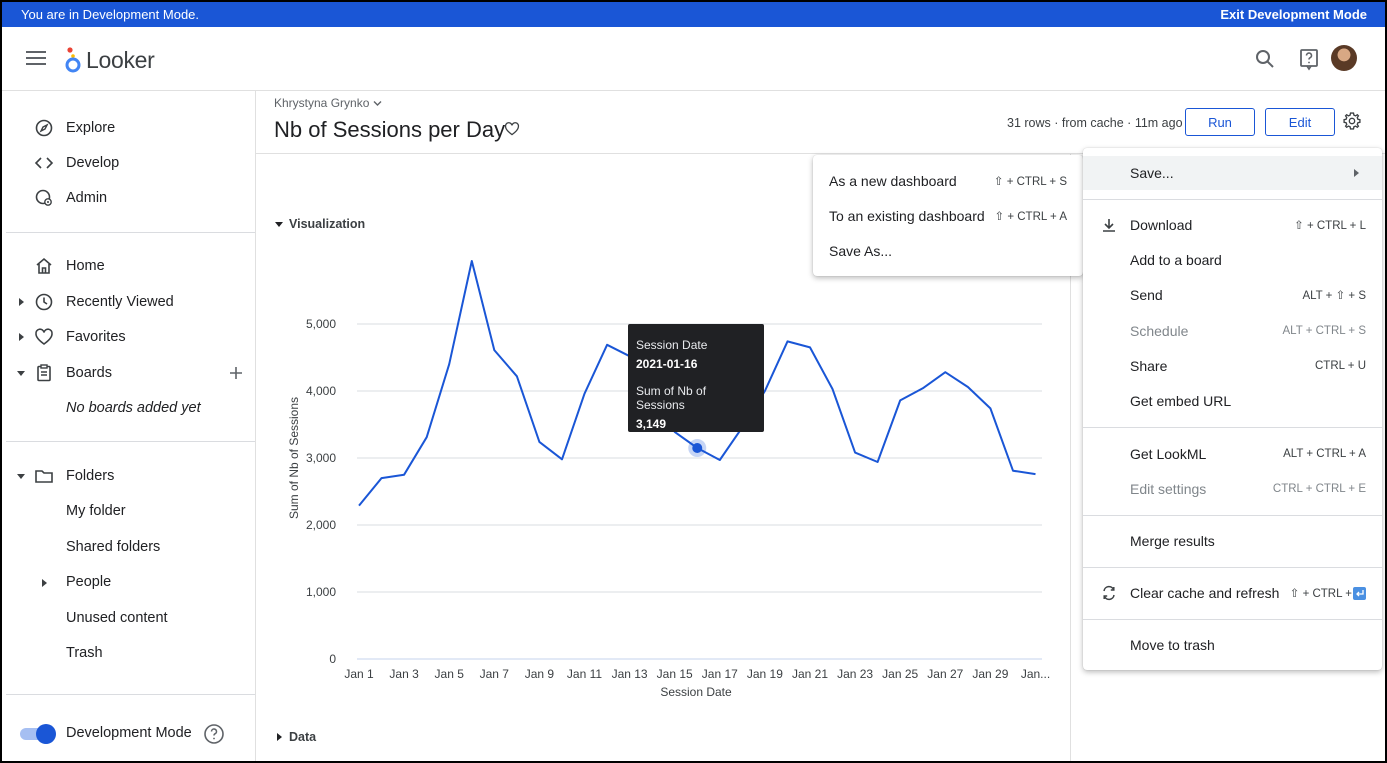 This screenshot has height=763, width=1387. I want to click on return-key-icon, so click(1359, 593).